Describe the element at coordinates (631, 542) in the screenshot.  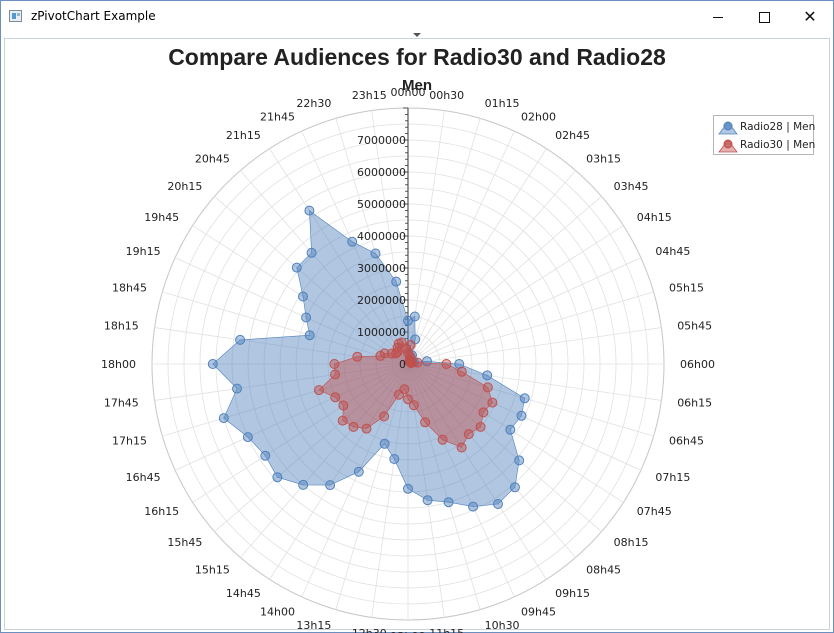
I see `category-label: 08h15` at that location.